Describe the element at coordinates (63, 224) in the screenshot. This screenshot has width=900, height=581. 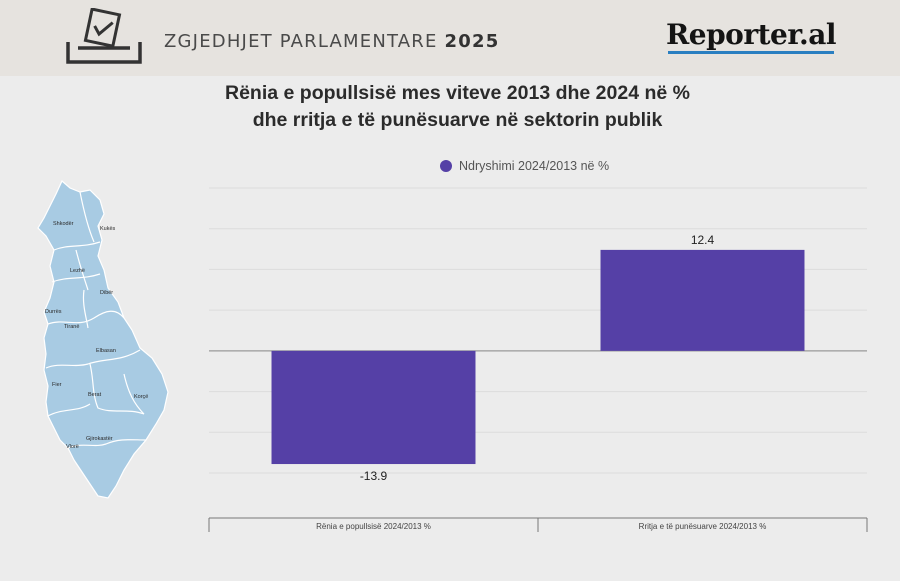
I see `map-region-label: Shkodër` at that location.